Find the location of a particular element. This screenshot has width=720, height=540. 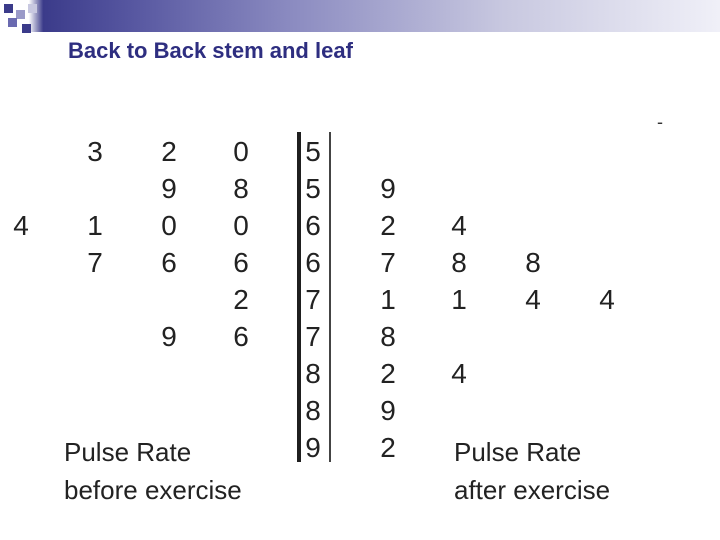

stem-value: 9 is located at coordinates (313, 447).